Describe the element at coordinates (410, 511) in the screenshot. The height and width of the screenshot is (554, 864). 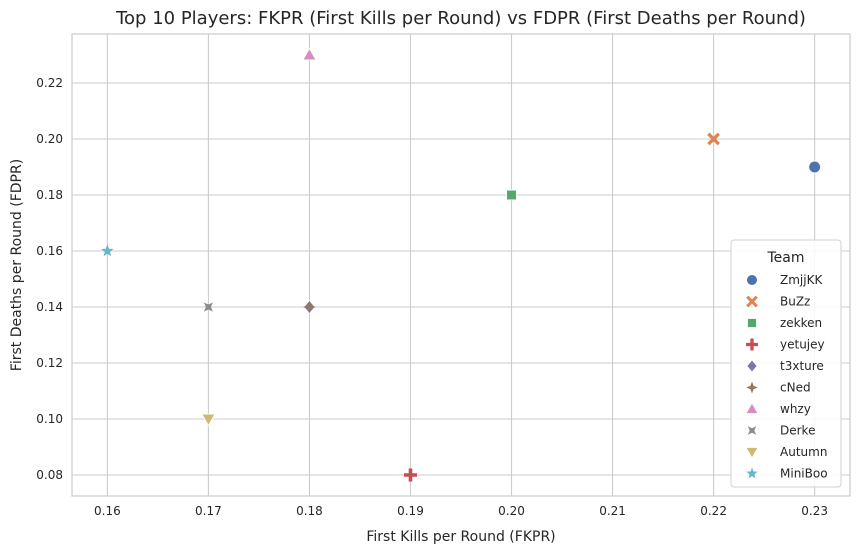
I see `x-tick-label: 0.19` at that location.